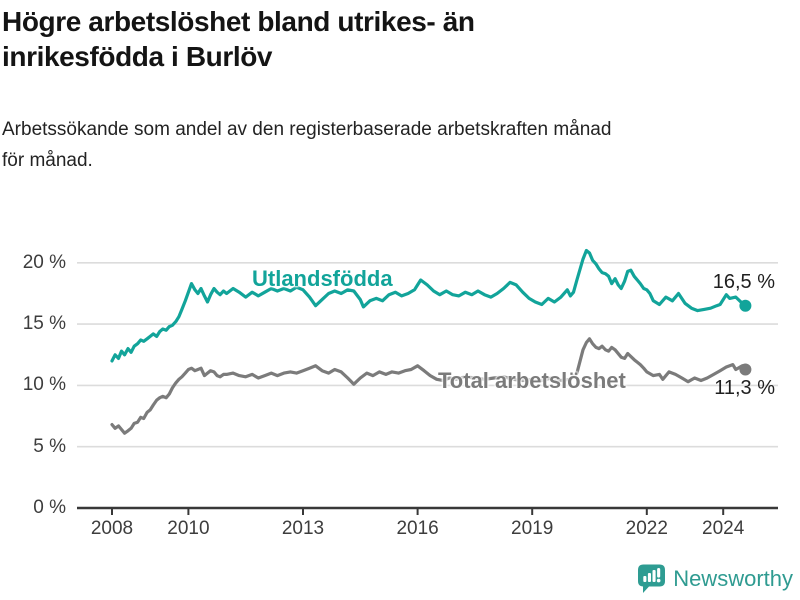 Image resolution: width=800 pixels, height=600 pixels. Describe the element at coordinates (532, 528) in the screenshot. I see `x-tick-label: 2019` at that location.